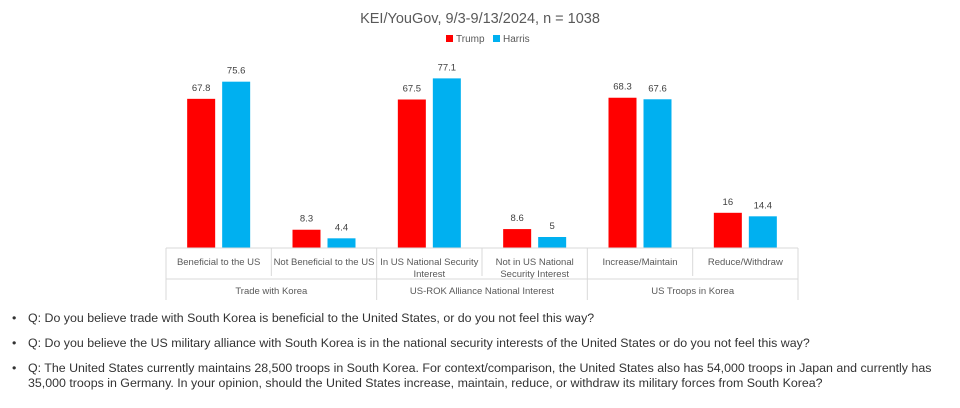 Image resolution: width=960 pixels, height=408 pixels. I want to click on group-label: US-ROK Alliance National Interest, so click(482, 291).